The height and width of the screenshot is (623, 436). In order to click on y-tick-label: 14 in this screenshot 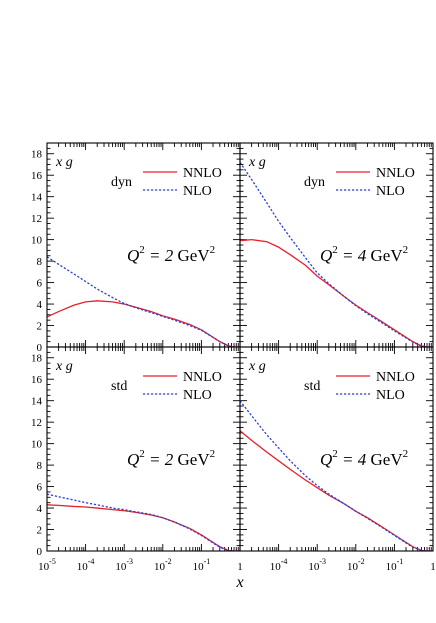, I will do `click(37, 198)`.